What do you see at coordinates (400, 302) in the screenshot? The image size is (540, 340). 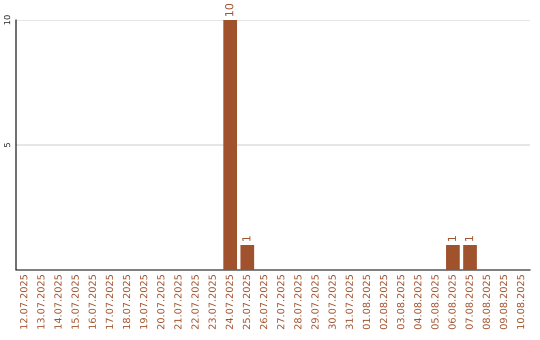 I see `x-tick-label: 03.08.2025` at bounding box center [400, 302].